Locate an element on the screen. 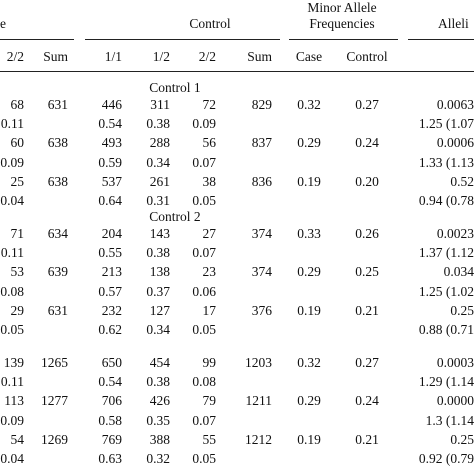 Image resolution: width=474 pixels, height=474 pixels. cell-maf-control: 0.25 is located at coordinates (367, 272).